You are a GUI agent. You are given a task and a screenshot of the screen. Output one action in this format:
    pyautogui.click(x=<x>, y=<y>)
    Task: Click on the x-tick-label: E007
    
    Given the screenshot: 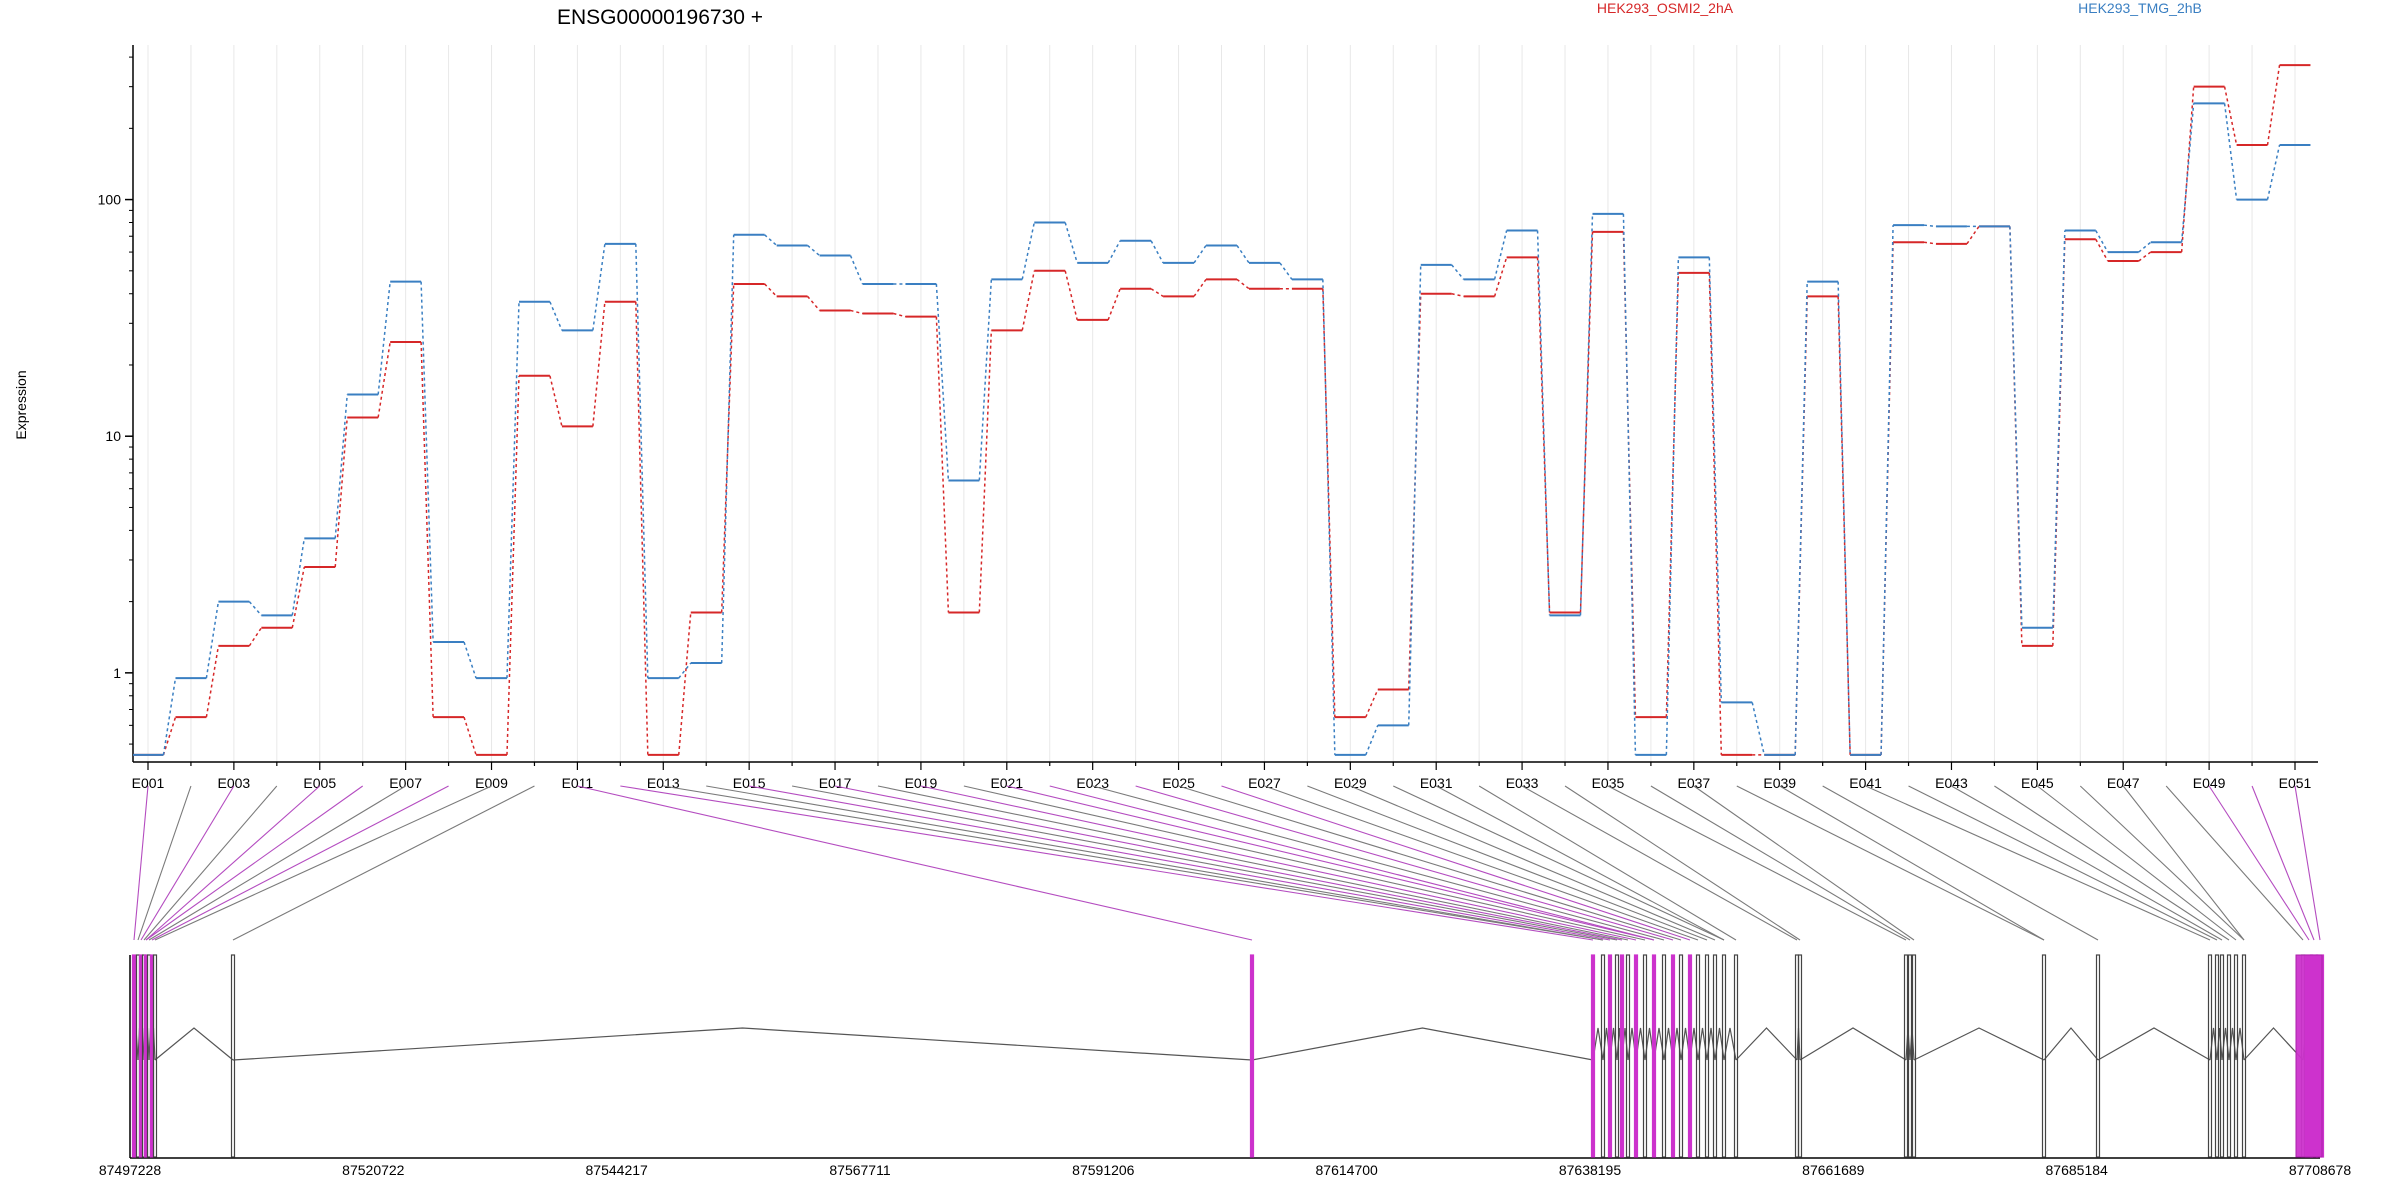 What is the action you would take?
    pyautogui.click(x=405, y=783)
    